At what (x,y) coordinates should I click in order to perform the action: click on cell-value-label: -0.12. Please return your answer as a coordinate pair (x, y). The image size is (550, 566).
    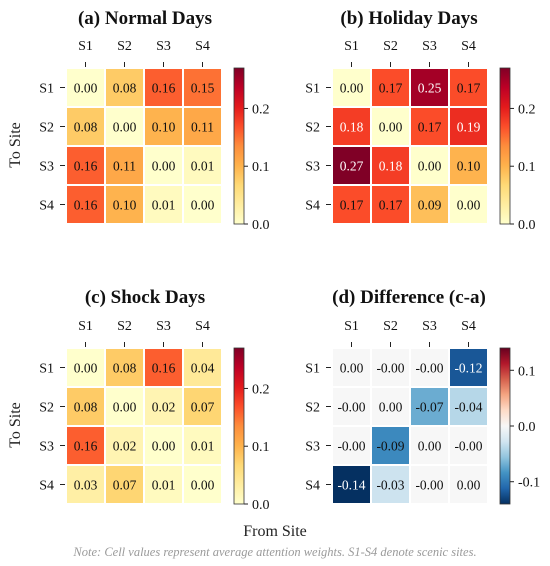
    Looking at the image, I should click on (468, 368).